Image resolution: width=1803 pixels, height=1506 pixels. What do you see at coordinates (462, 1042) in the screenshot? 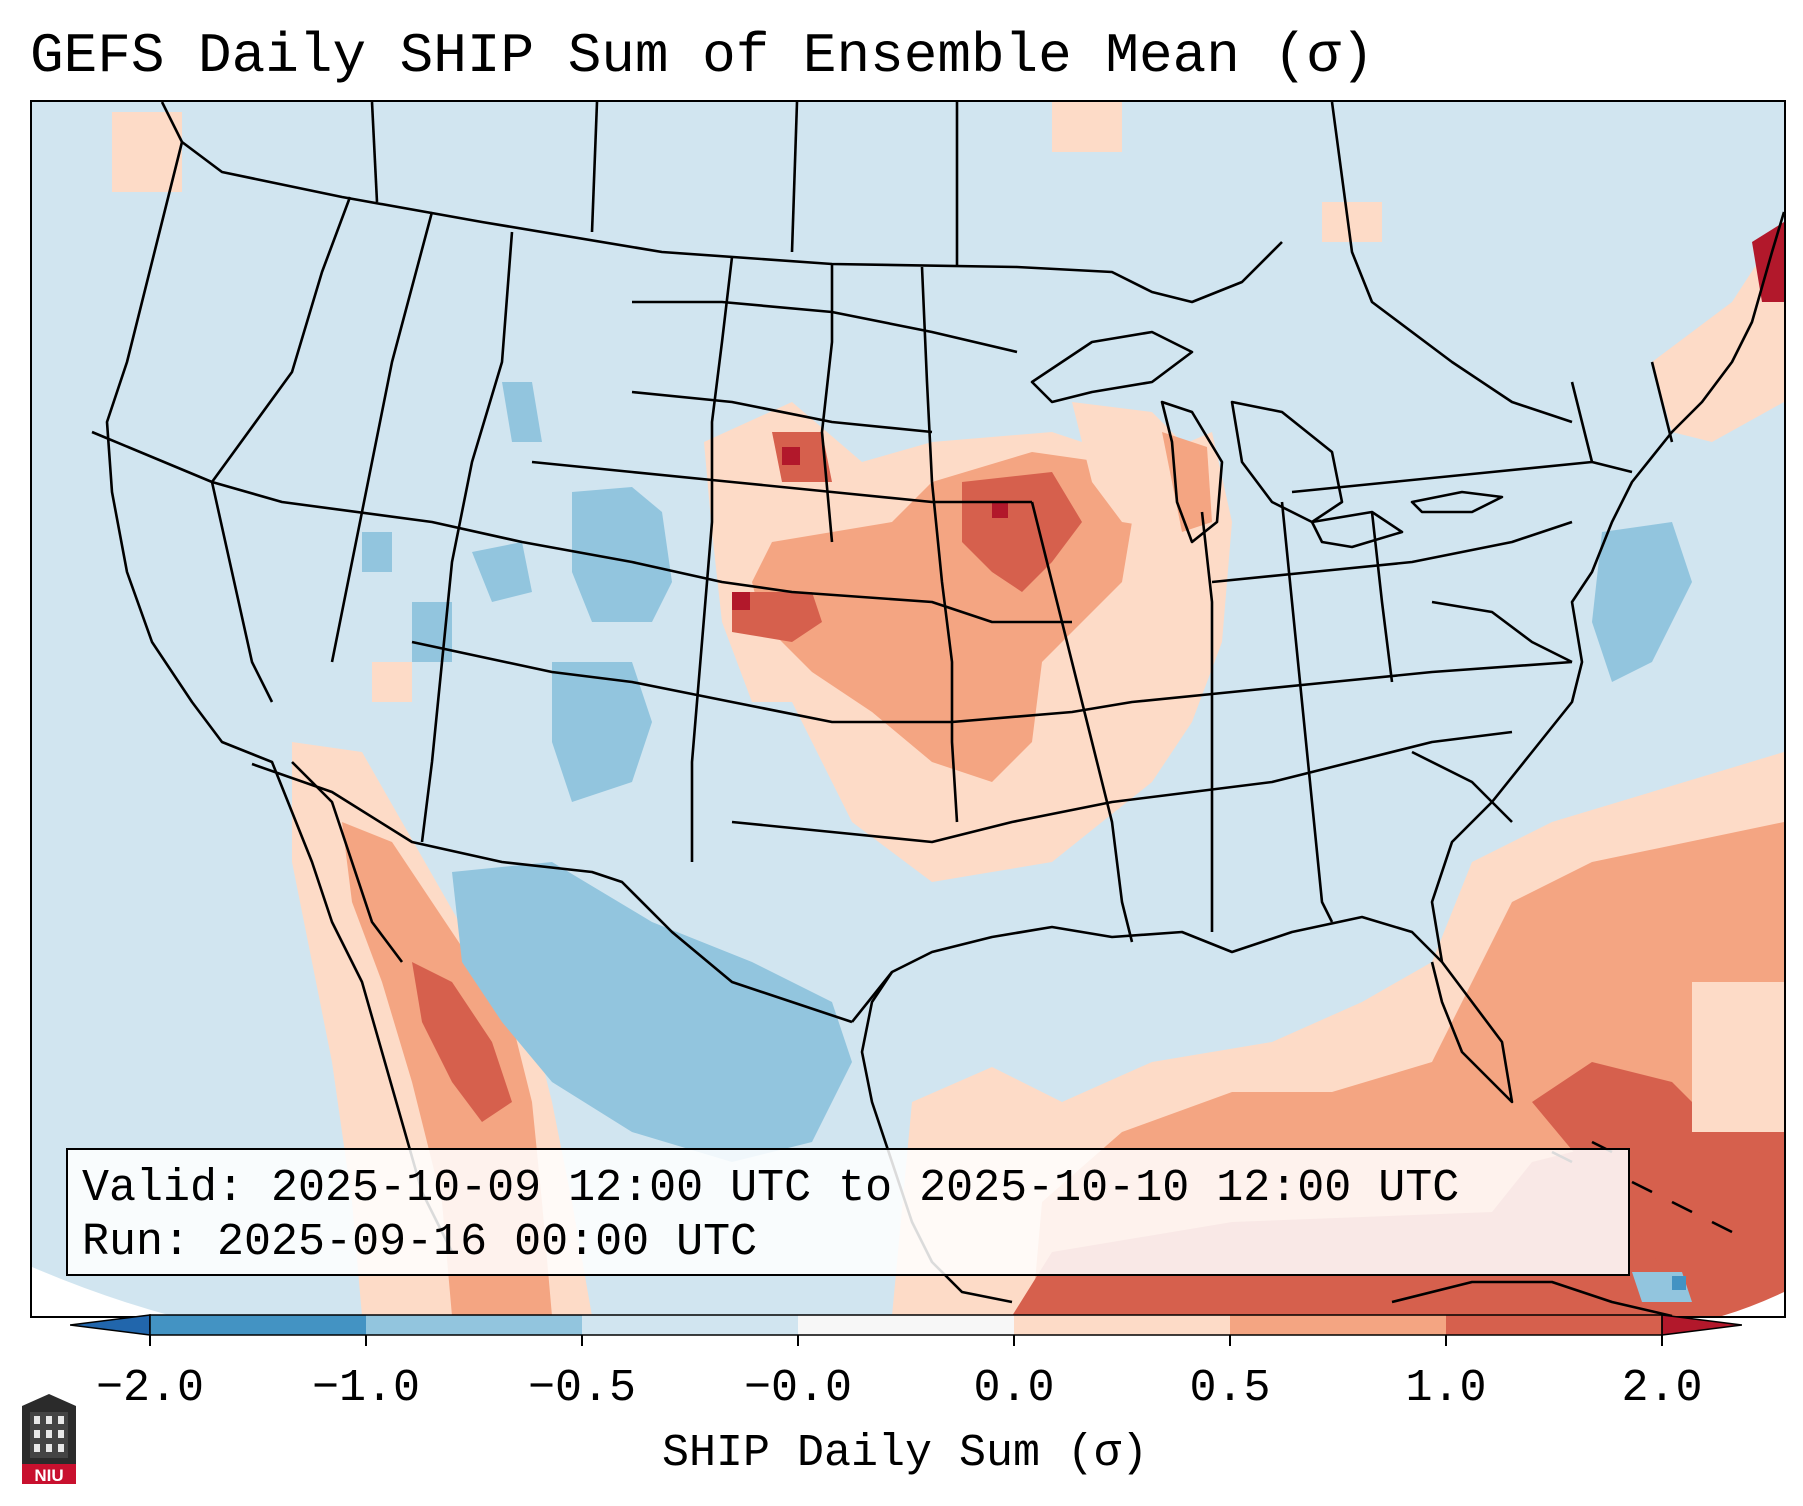
I see `anomaly-mexico-red` at bounding box center [462, 1042].